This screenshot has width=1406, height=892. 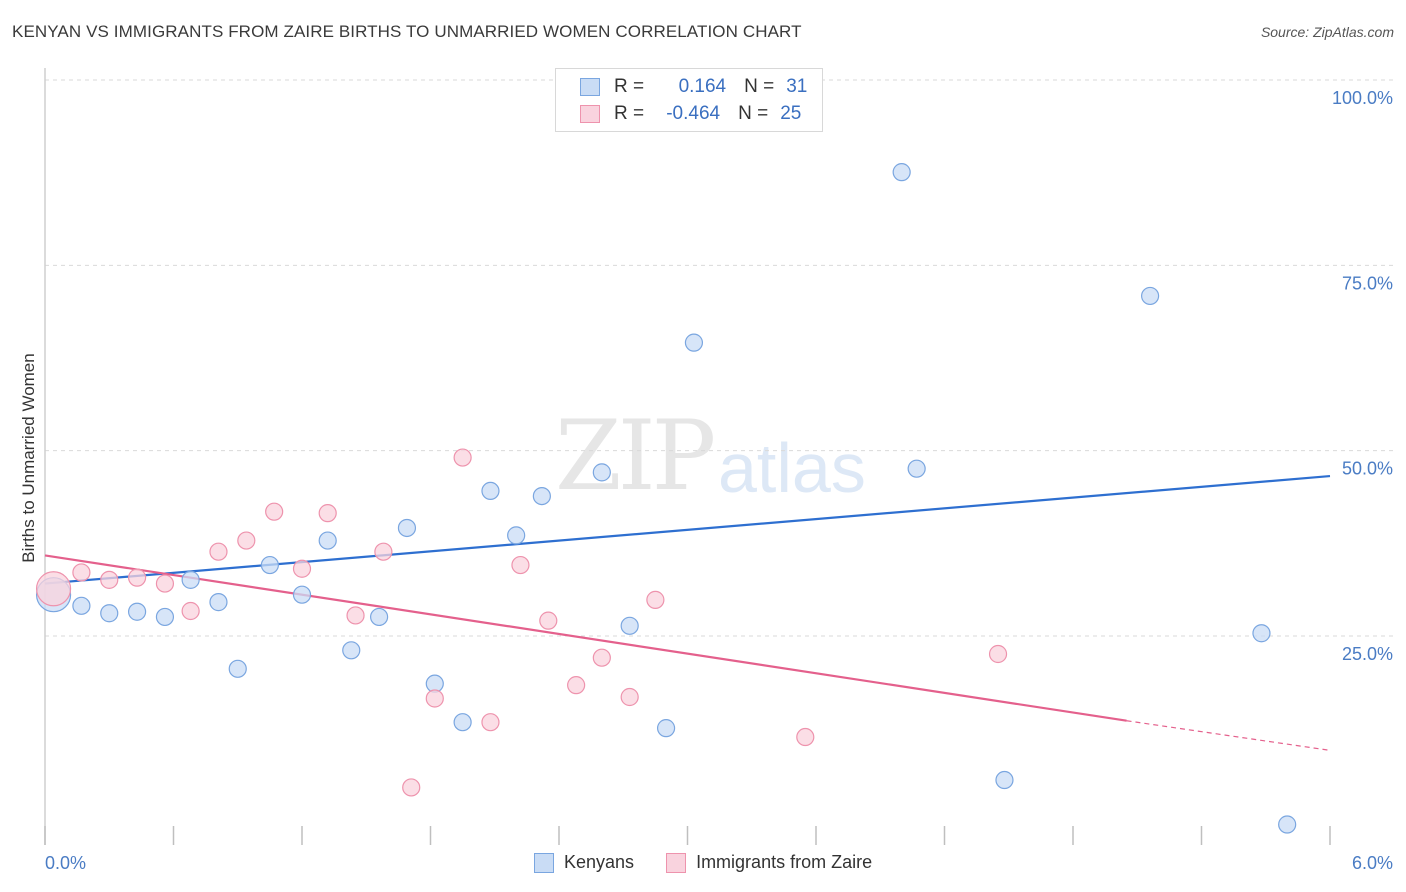 What do you see at coordinates (791, 113) in the screenshot?
I see `legend-n-value: 25` at bounding box center [791, 113].